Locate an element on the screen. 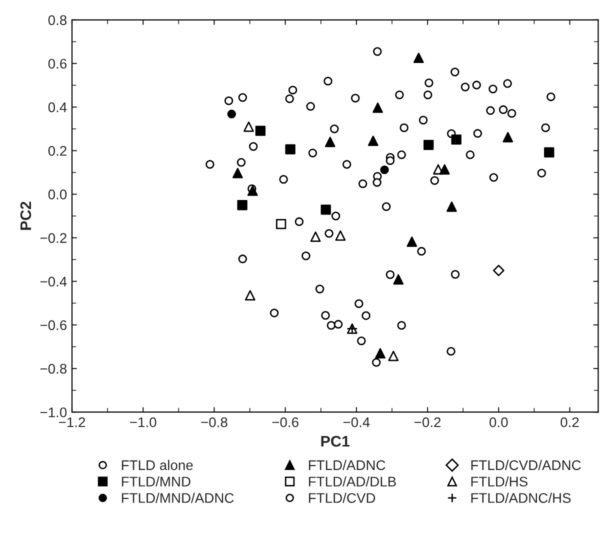 The image size is (600, 538). y-tick-label: 0.8 is located at coordinates (57, 20).